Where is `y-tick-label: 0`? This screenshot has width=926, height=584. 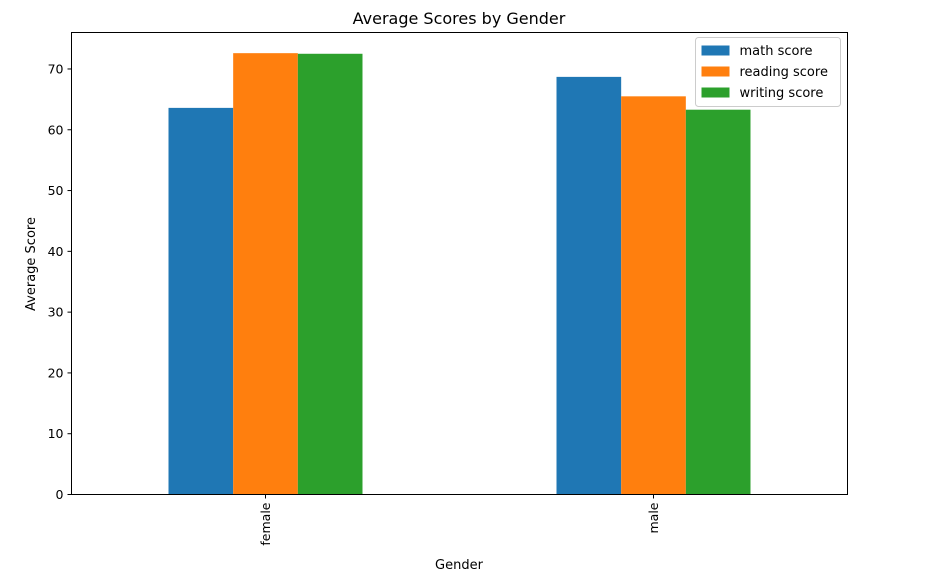 y-tick-label: 0 is located at coordinates (60, 494).